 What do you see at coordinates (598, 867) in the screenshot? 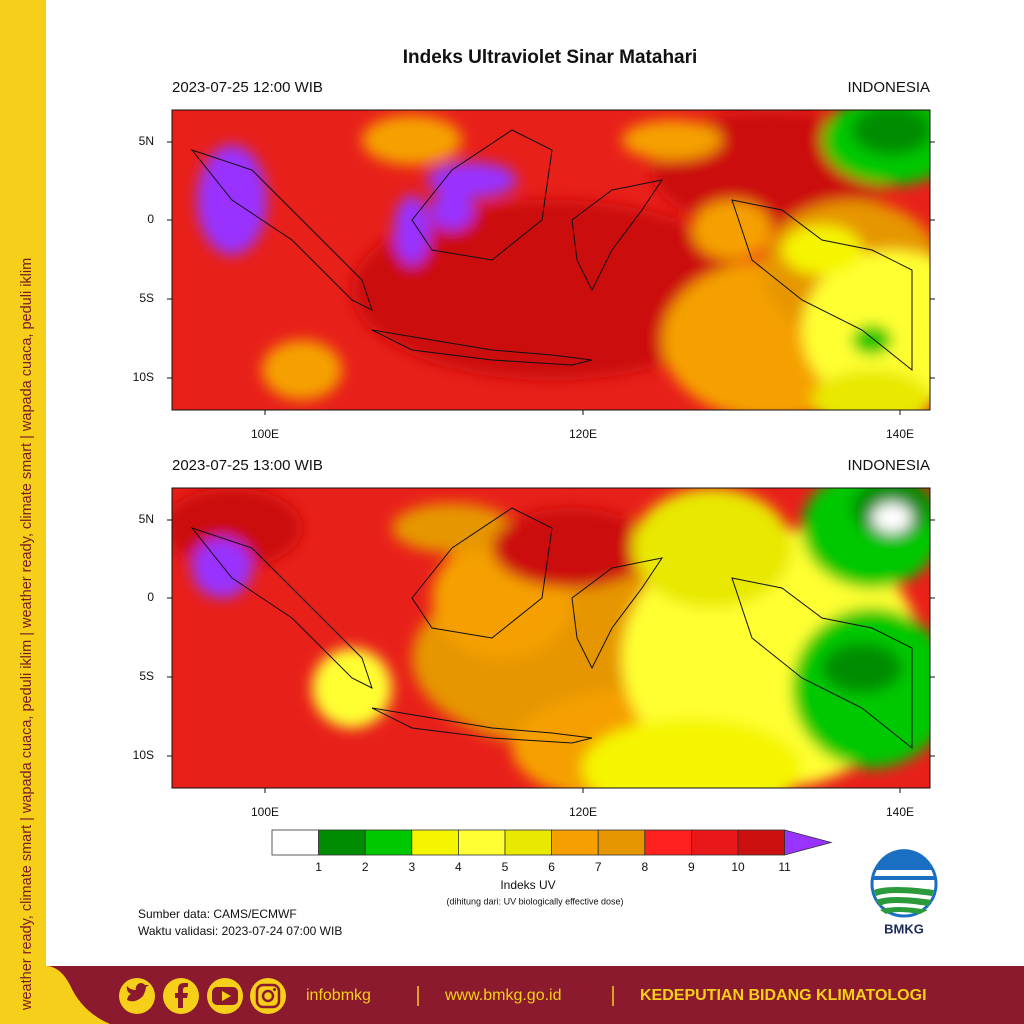
I see `legend-tick-label: 7` at bounding box center [598, 867].